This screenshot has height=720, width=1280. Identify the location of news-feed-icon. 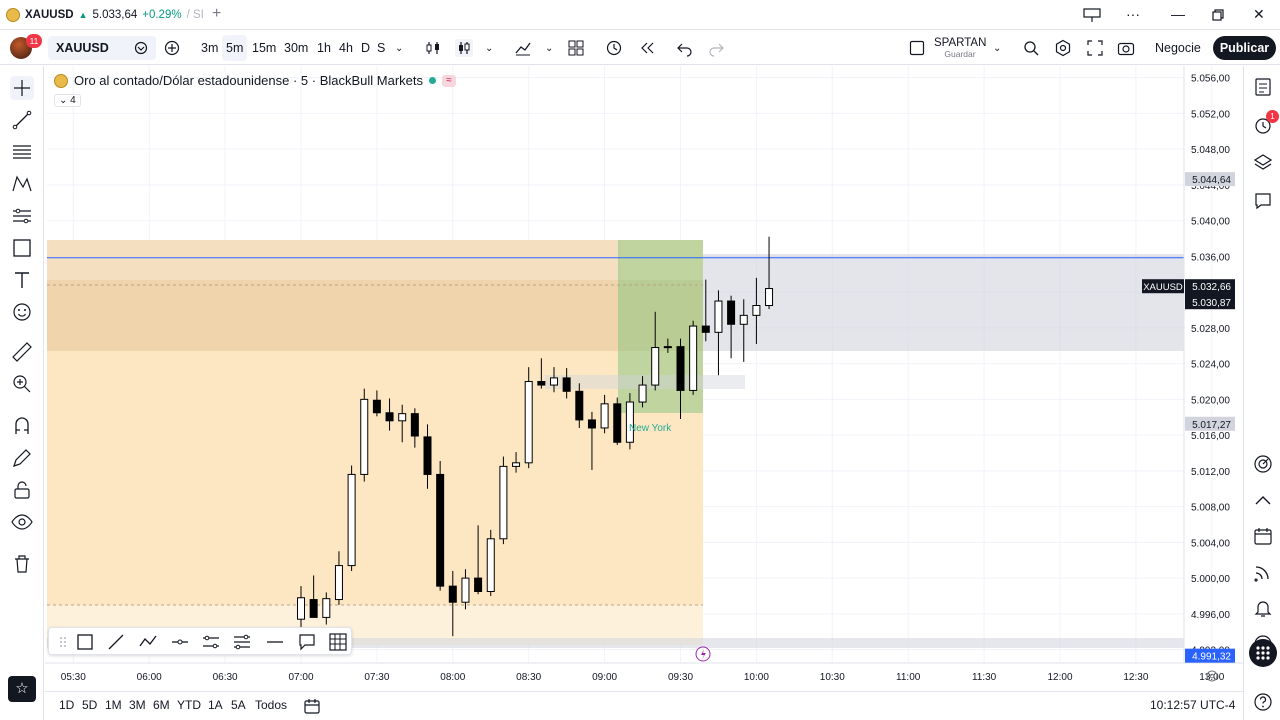
(1263, 572).